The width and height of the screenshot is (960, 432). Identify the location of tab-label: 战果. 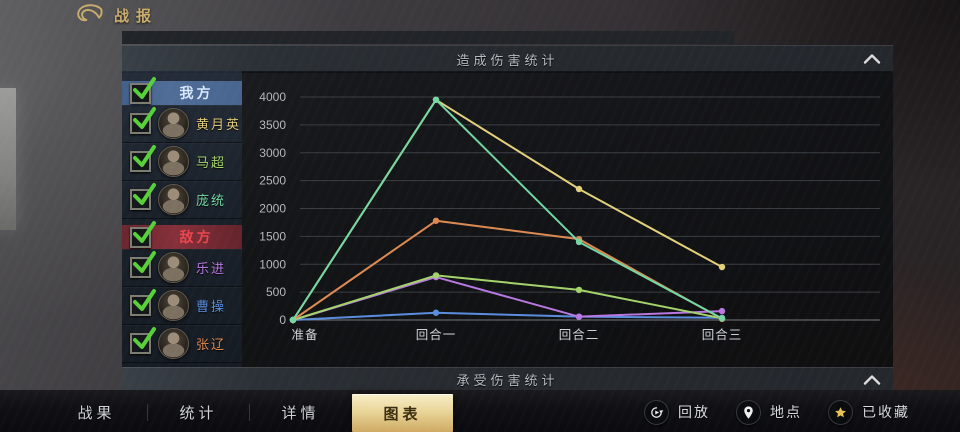
(96, 413).